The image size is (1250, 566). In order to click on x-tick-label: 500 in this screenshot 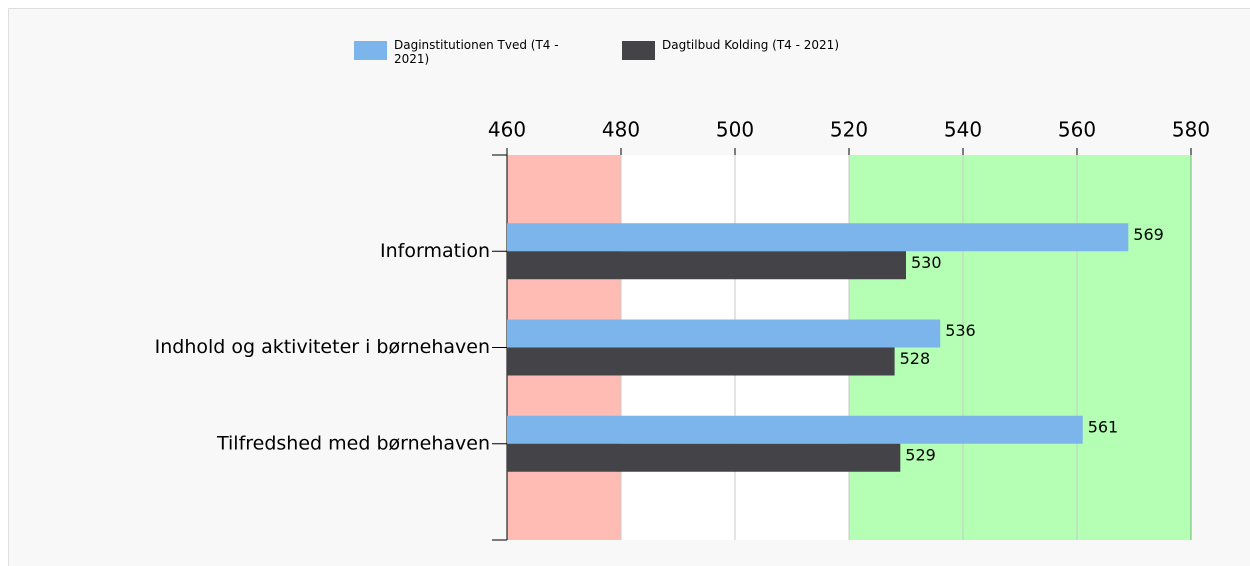, I will do `click(735, 130)`.